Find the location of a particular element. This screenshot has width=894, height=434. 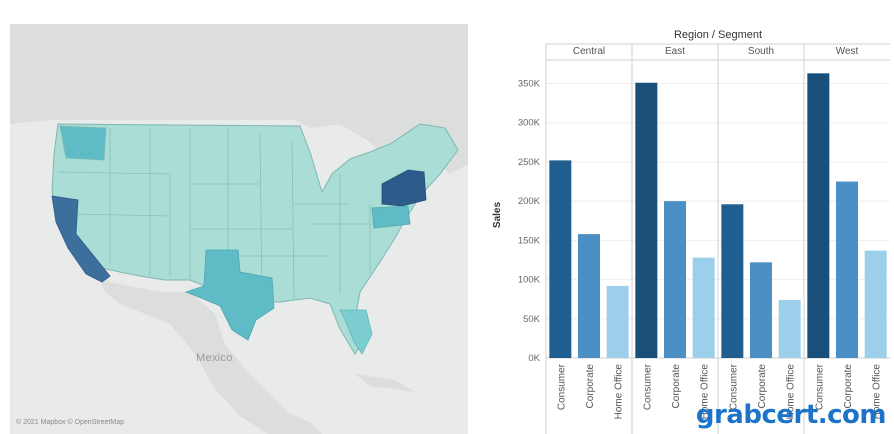

state-pennsylvania is located at coordinates (391, 217).